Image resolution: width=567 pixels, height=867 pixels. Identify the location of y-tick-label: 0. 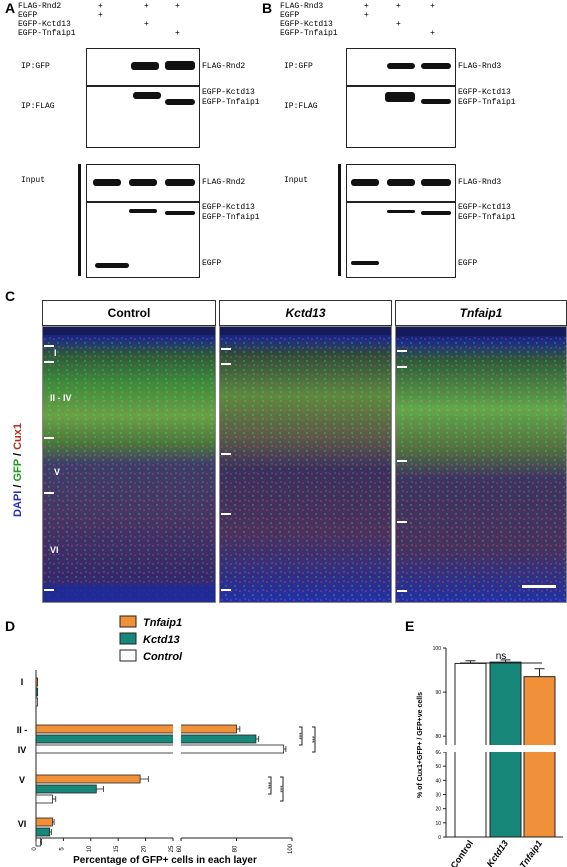
(439, 838).